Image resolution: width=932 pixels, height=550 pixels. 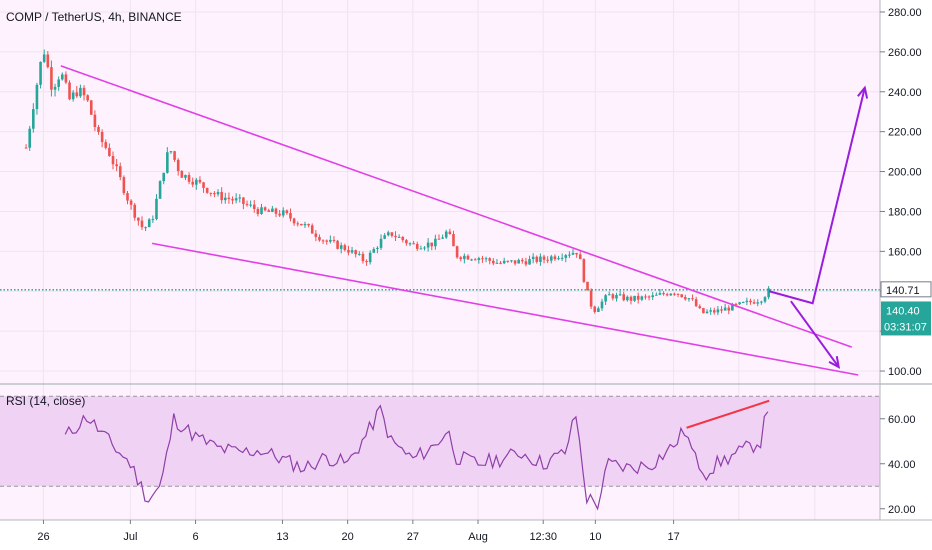 I want to click on time-tick-label: Aug, so click(x=478, y=537).